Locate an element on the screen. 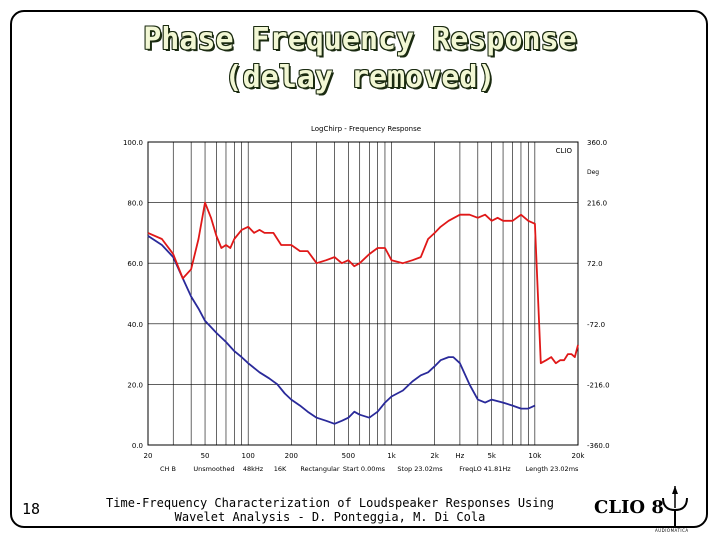 The height and width of the screenshot is (540, 720). right-tick-label: -216.0 is located at coordinates (598, 385).